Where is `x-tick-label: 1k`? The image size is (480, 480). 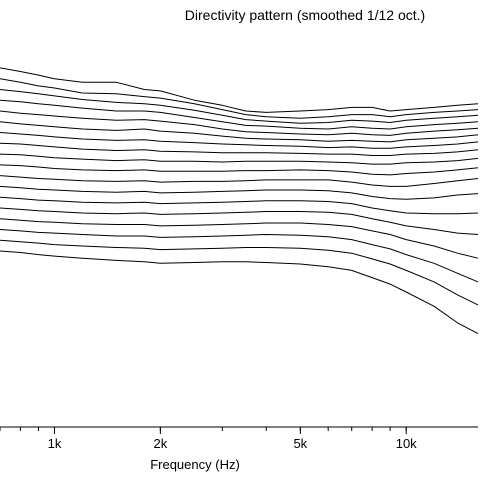
x-tick-label: 1k is located at coordinates (55, 443).